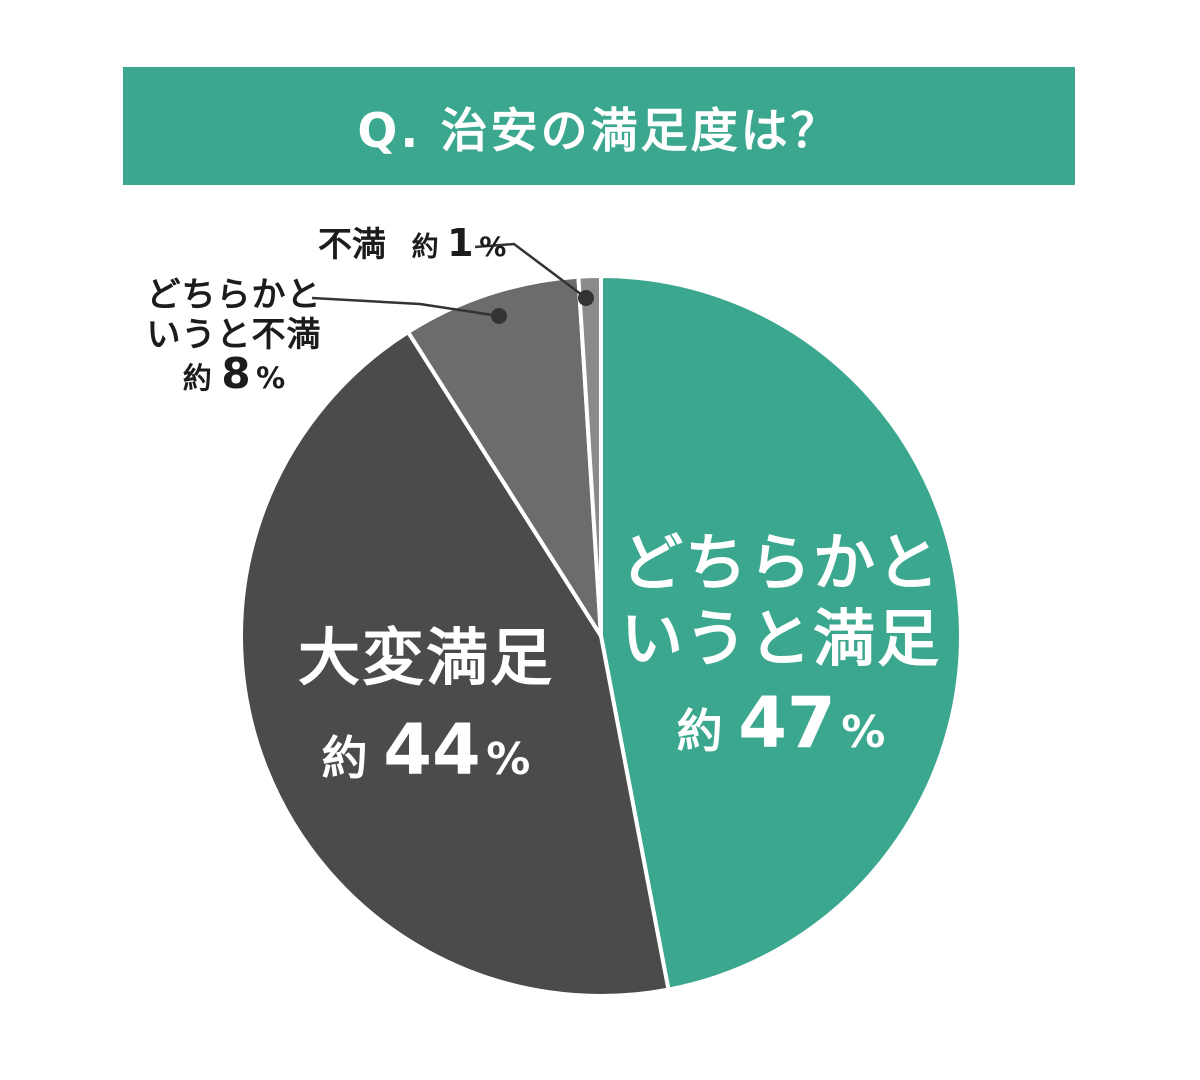 The width and height of the screenshot is (1200, 1080). I want to click on label-somewhat-satisfied-number: 47, so click(786, 723).